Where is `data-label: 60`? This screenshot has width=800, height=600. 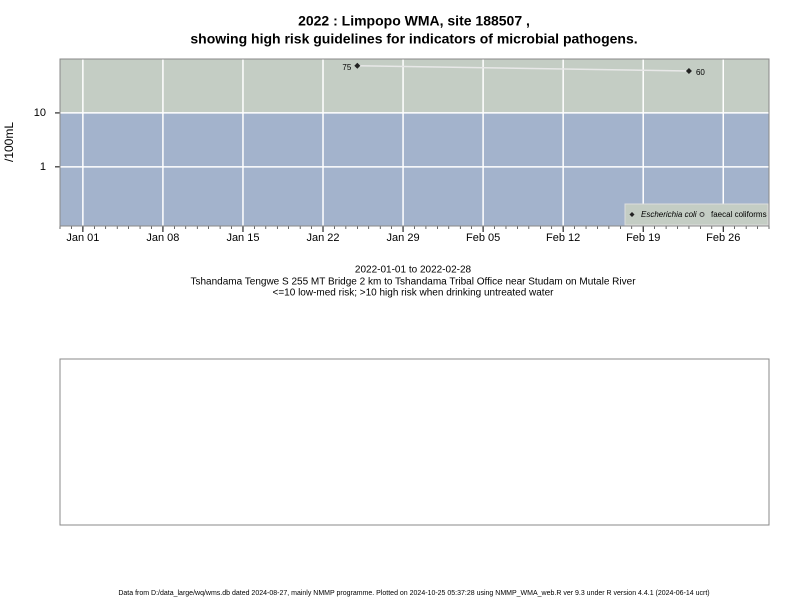
data-label: 60 is located at coordinates (700, 72).